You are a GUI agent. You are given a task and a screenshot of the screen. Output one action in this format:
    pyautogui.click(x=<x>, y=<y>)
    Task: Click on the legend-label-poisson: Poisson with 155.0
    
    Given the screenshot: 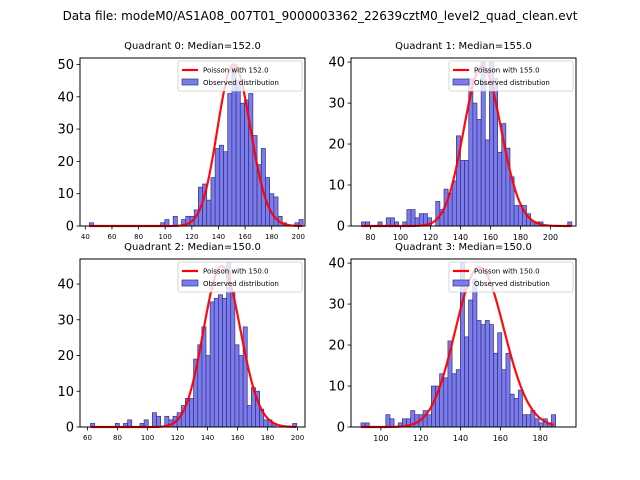 What is the action you would take?
    pyautogui.click(x=507, y=71)
    